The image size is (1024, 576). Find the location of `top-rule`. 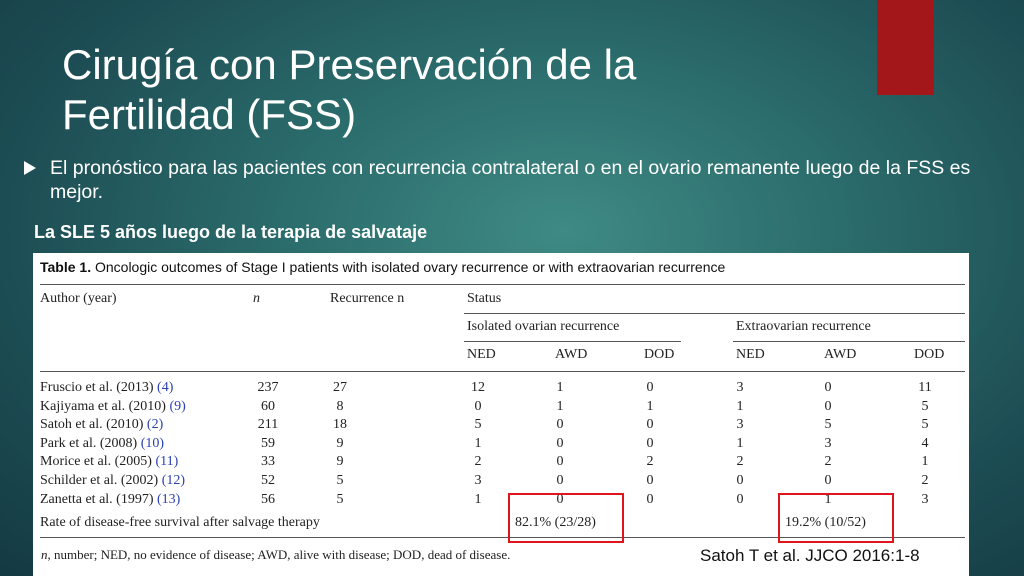

top-rule is located at coordinates (502, 284).